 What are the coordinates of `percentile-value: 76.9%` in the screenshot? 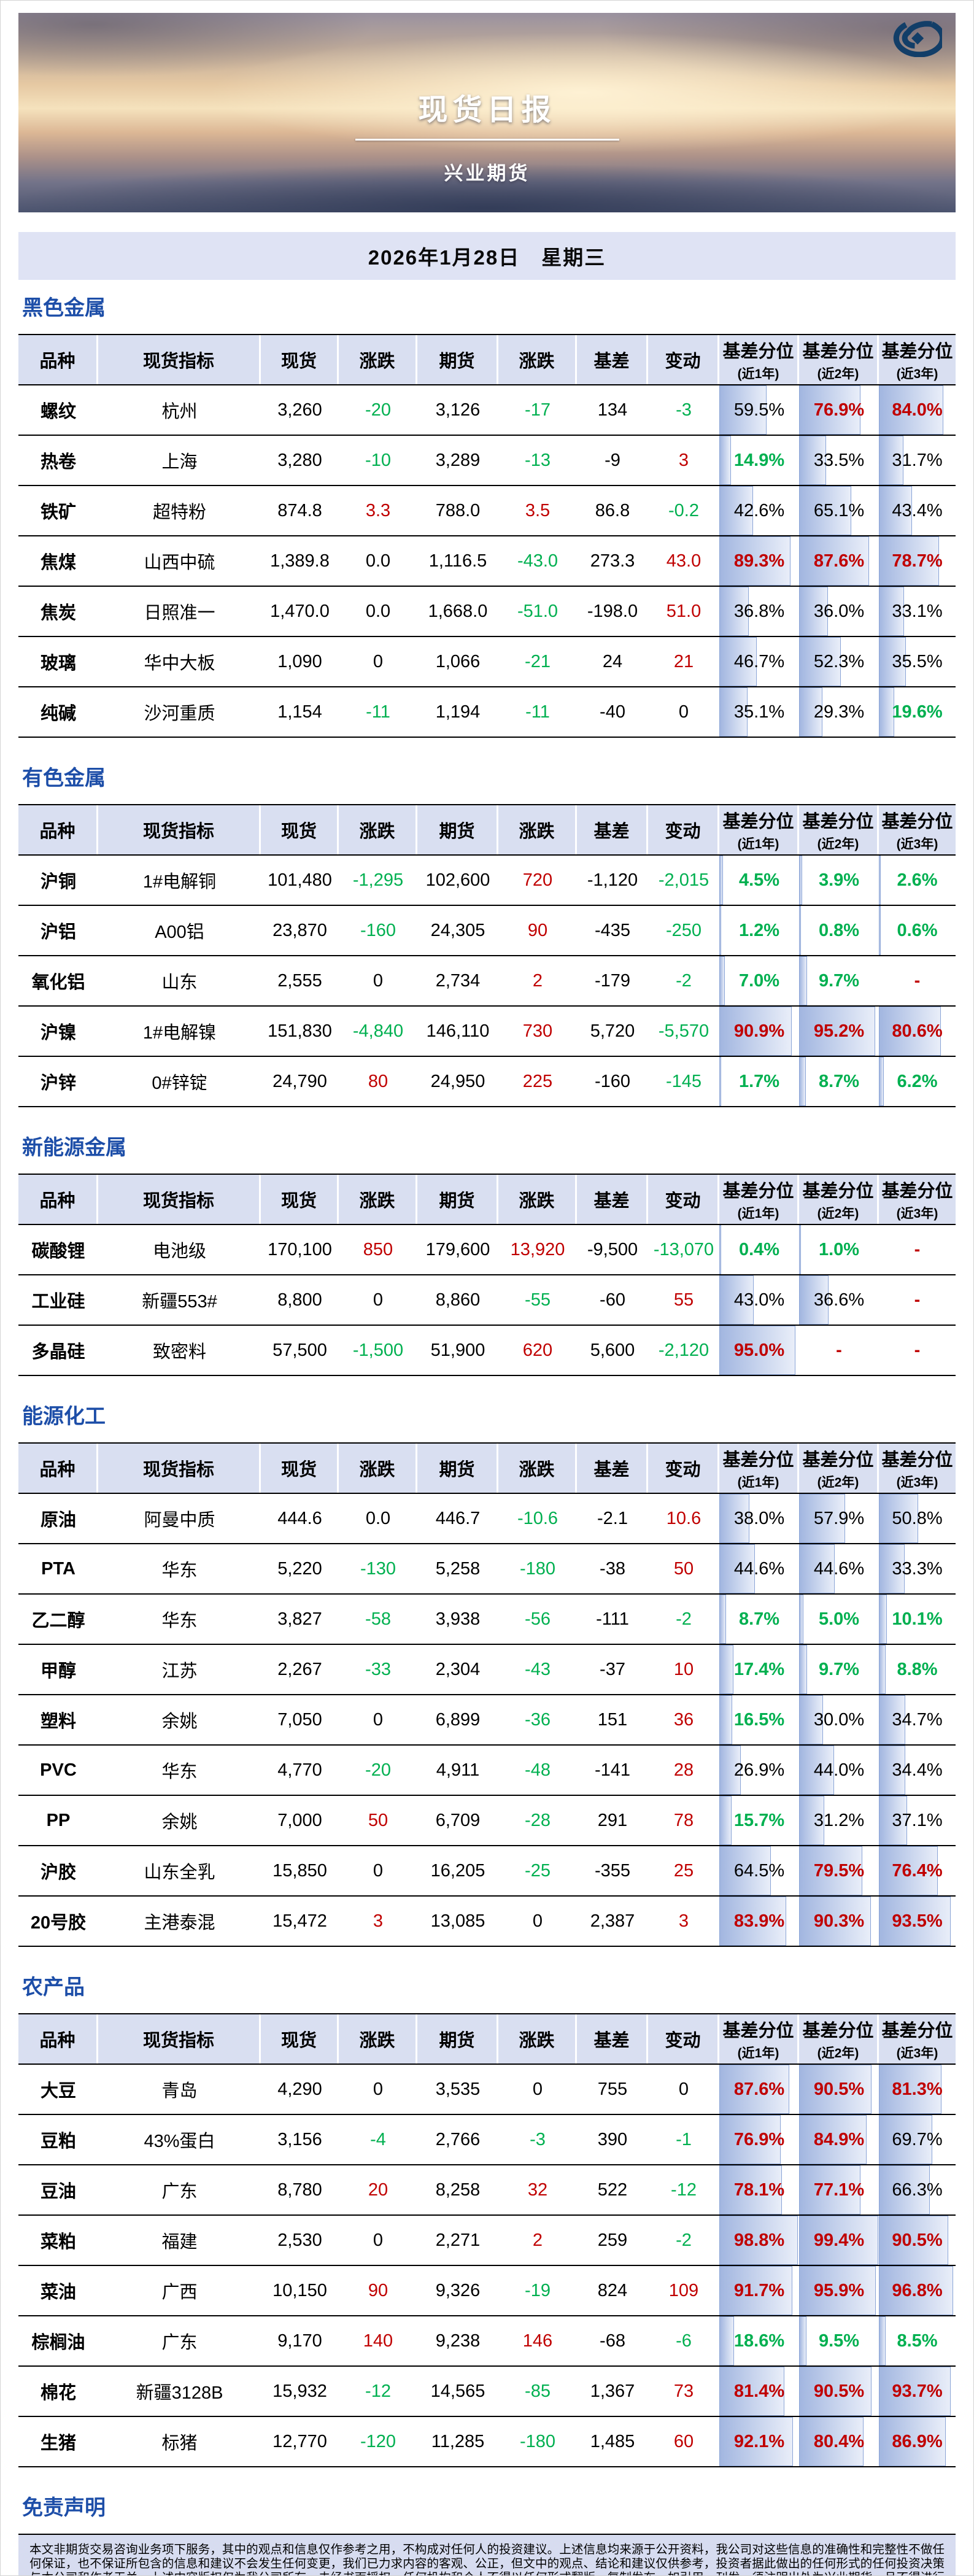 It's located at (839, 410).